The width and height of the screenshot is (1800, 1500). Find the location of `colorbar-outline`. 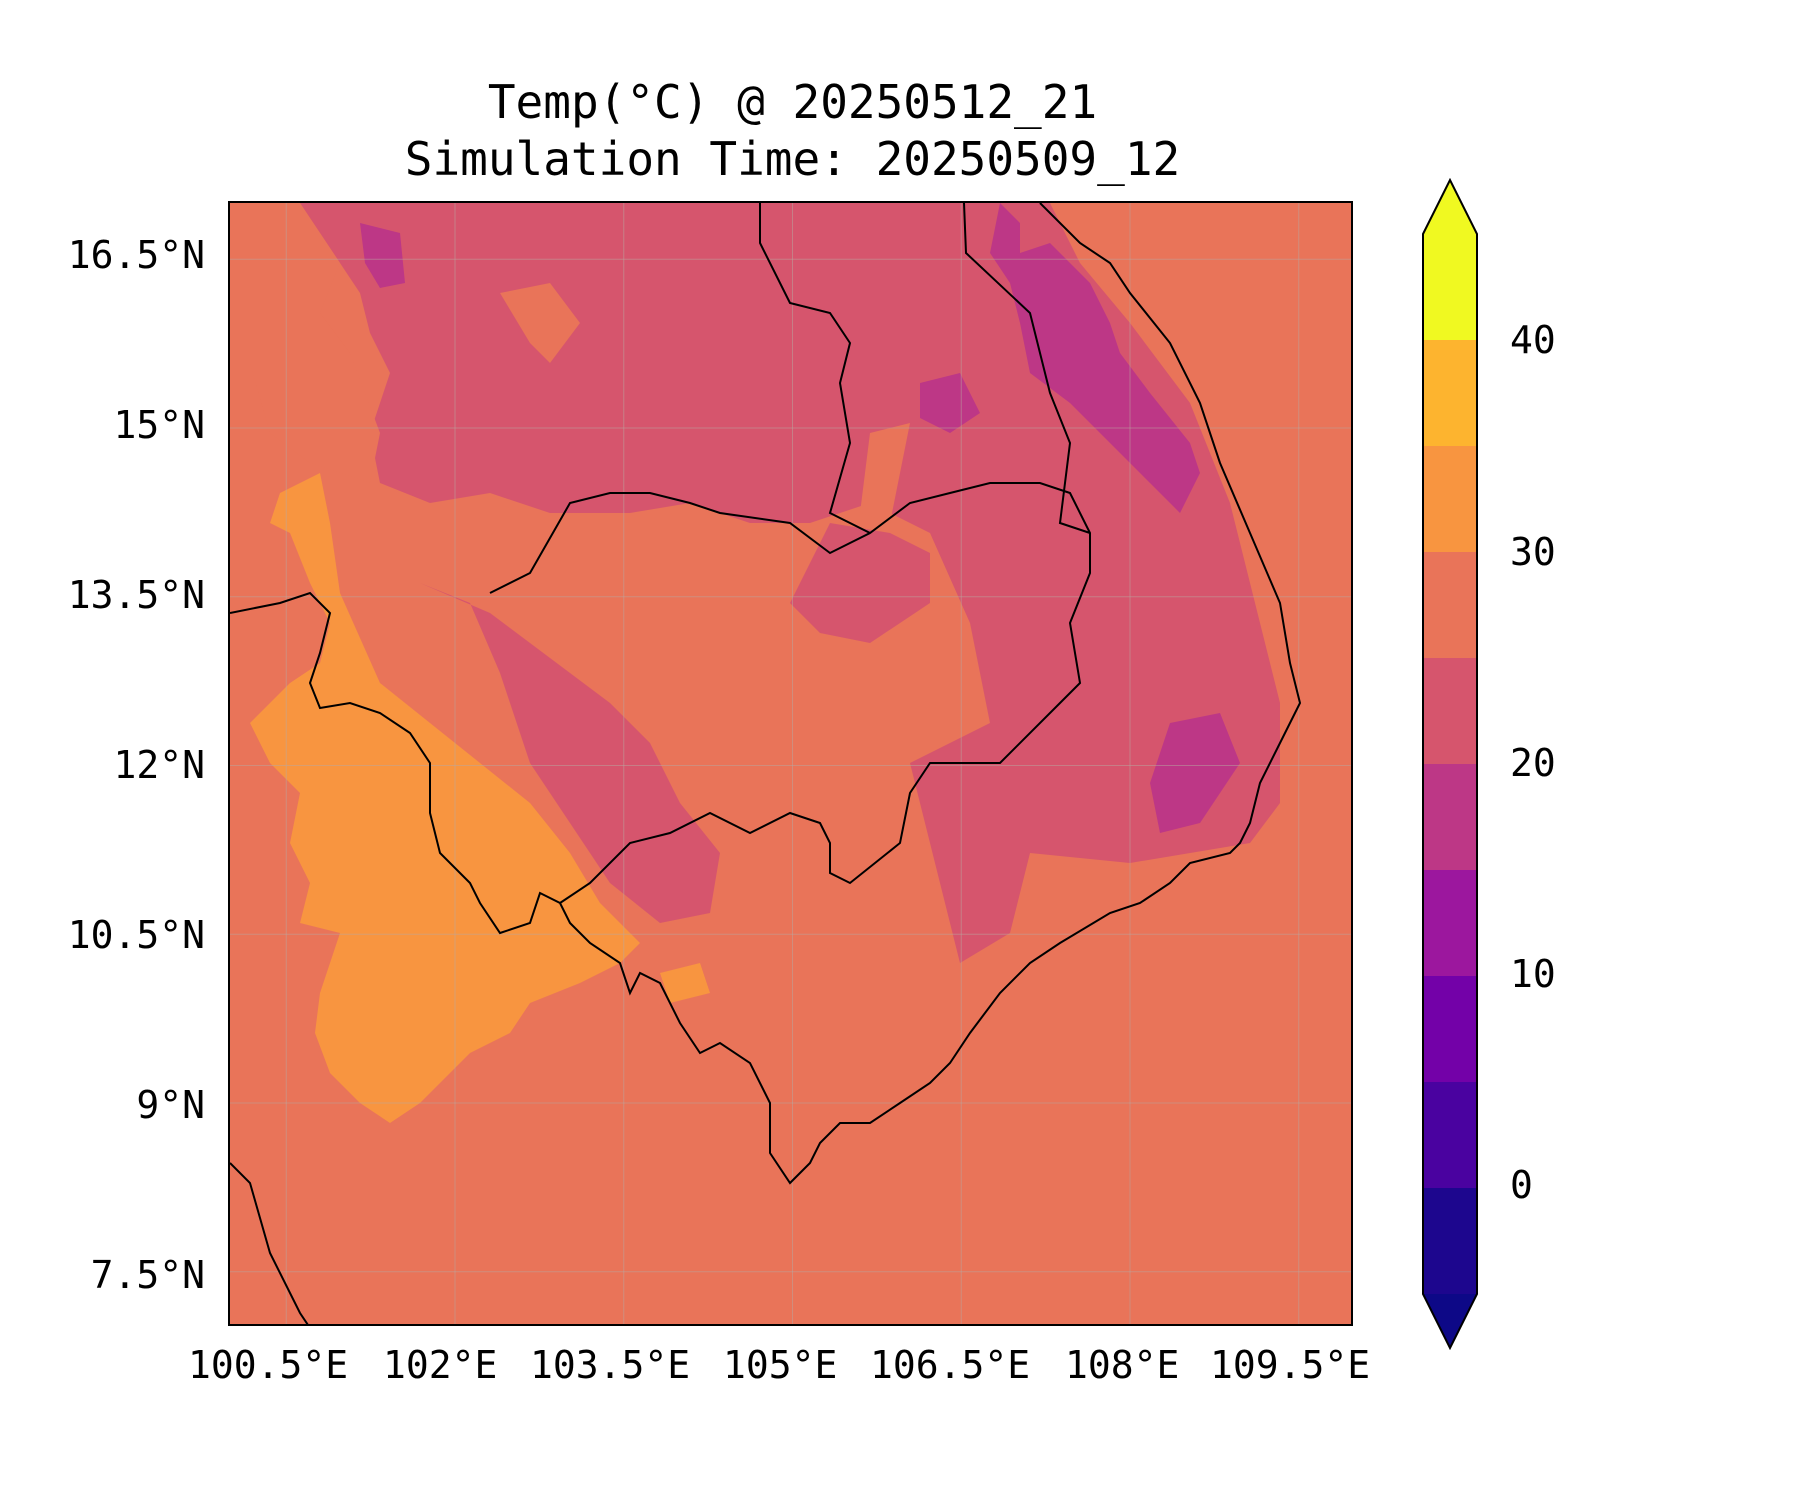

colorbar-outline is located at coordinates (1450, 764).